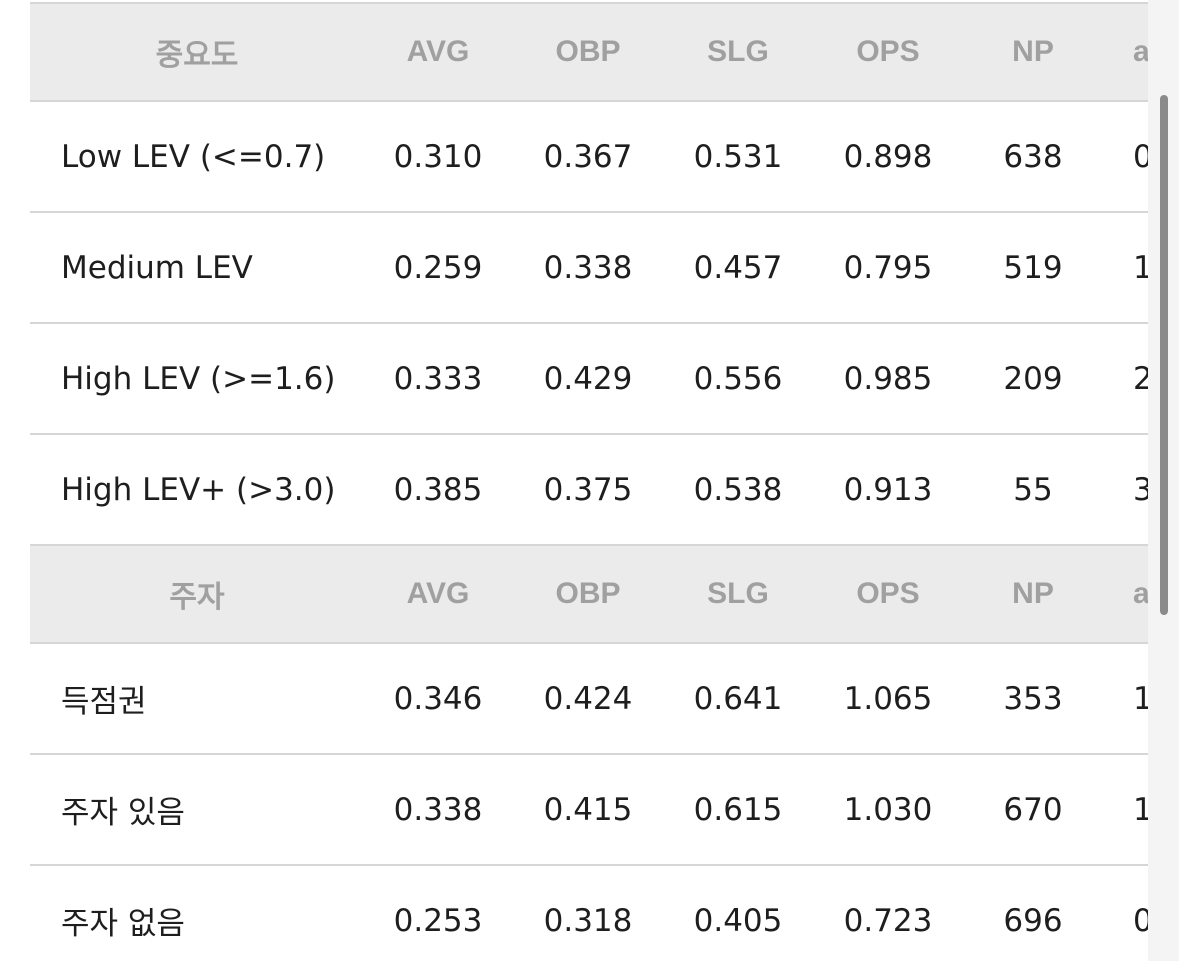 The image size is (1179, 961). I want to click on data-row: High LEV (>=1.6) 0.333 0.429 0.556 0.985 209 2, so click(589, 379).